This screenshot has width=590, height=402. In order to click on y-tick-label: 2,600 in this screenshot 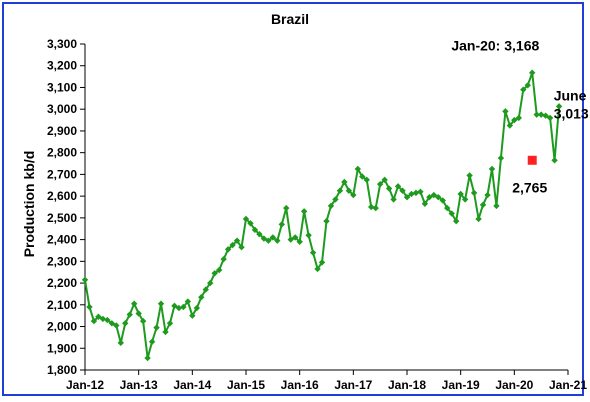, I will do `click(62, 196)`.